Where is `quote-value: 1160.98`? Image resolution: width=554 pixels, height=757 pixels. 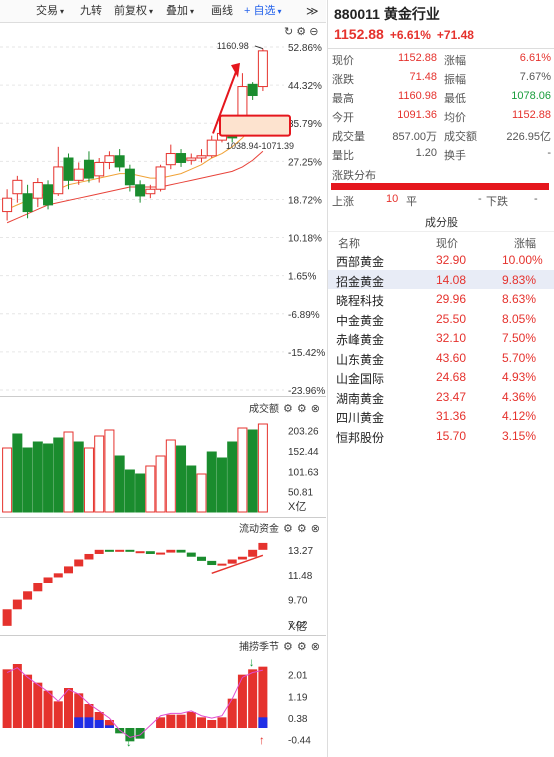
quote-value: 1160.98 is located at coordinates (417, 96).